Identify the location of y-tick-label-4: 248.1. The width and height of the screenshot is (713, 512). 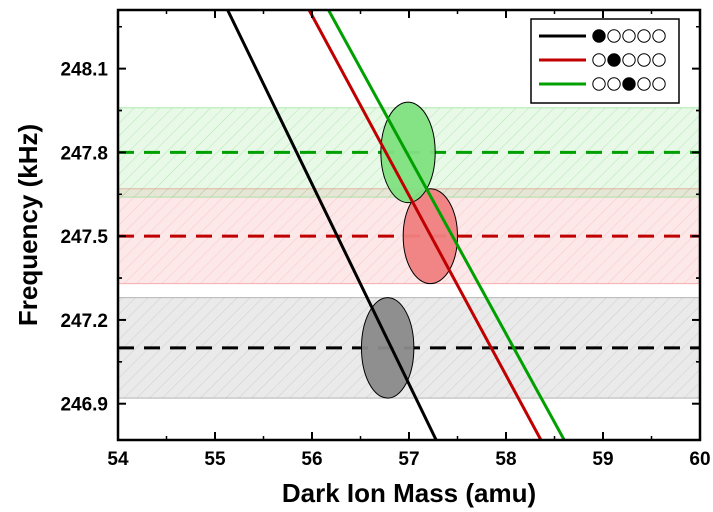
(84, 70).